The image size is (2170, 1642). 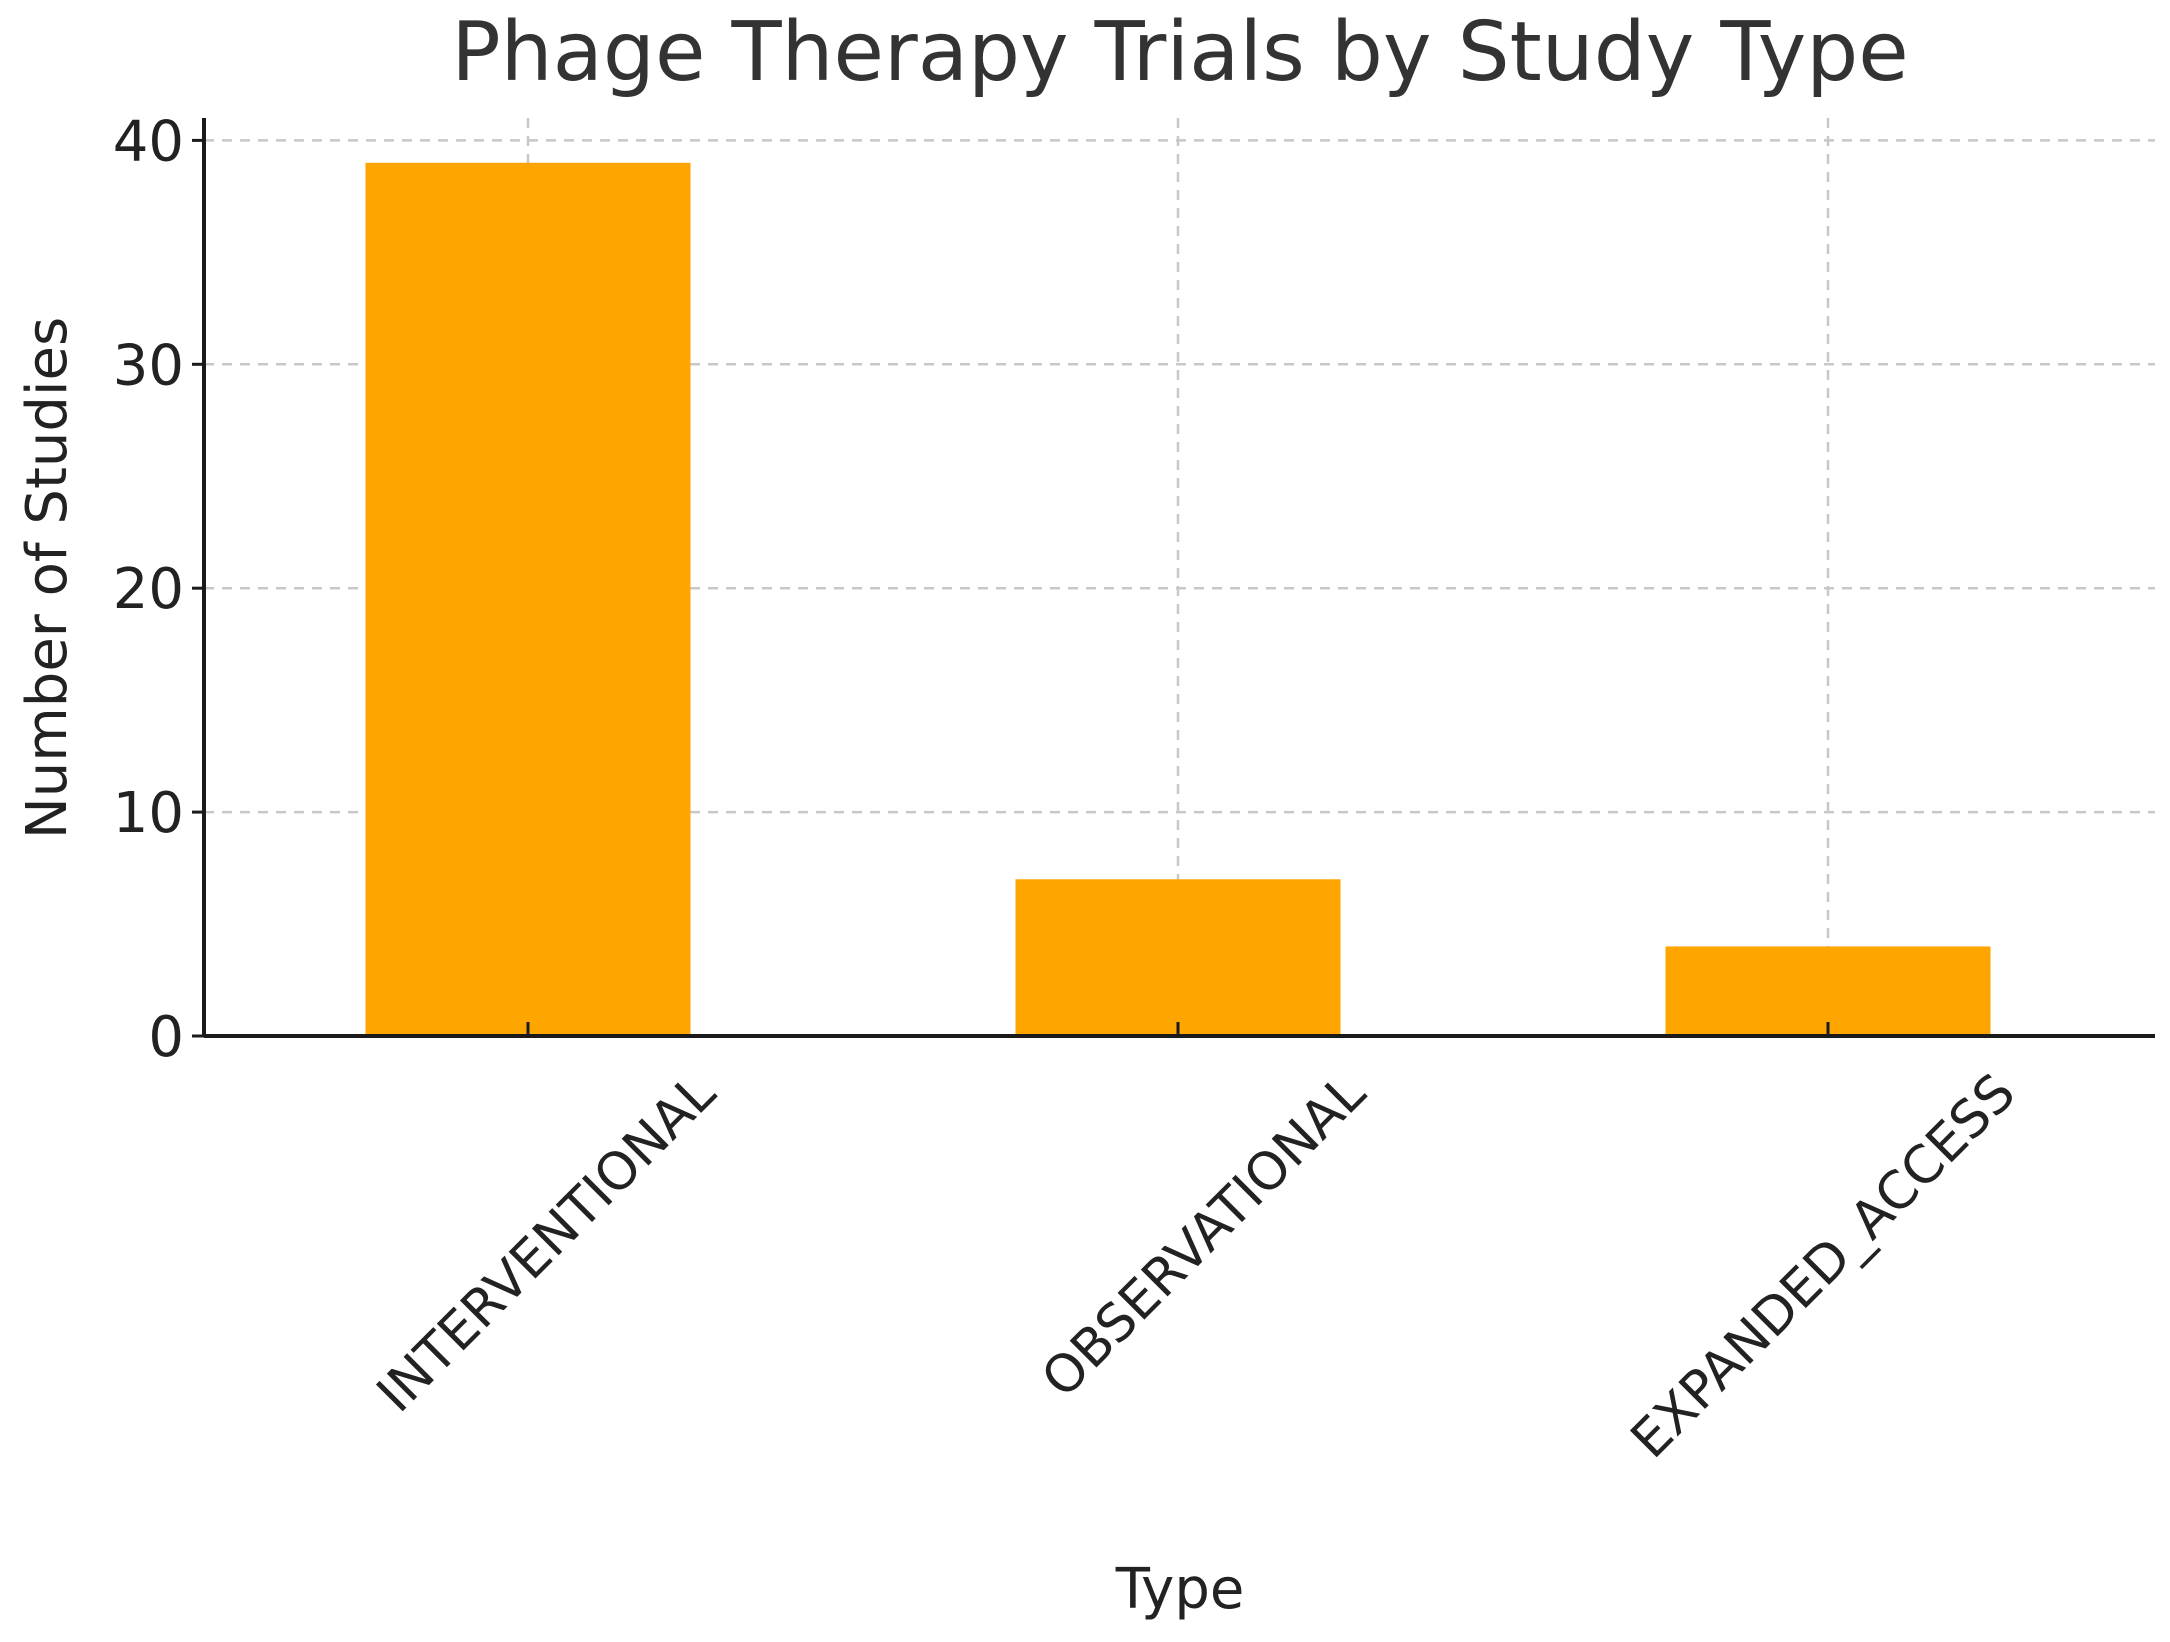 I want to click on y-tick-label: 30, so click(x=148, y=365).